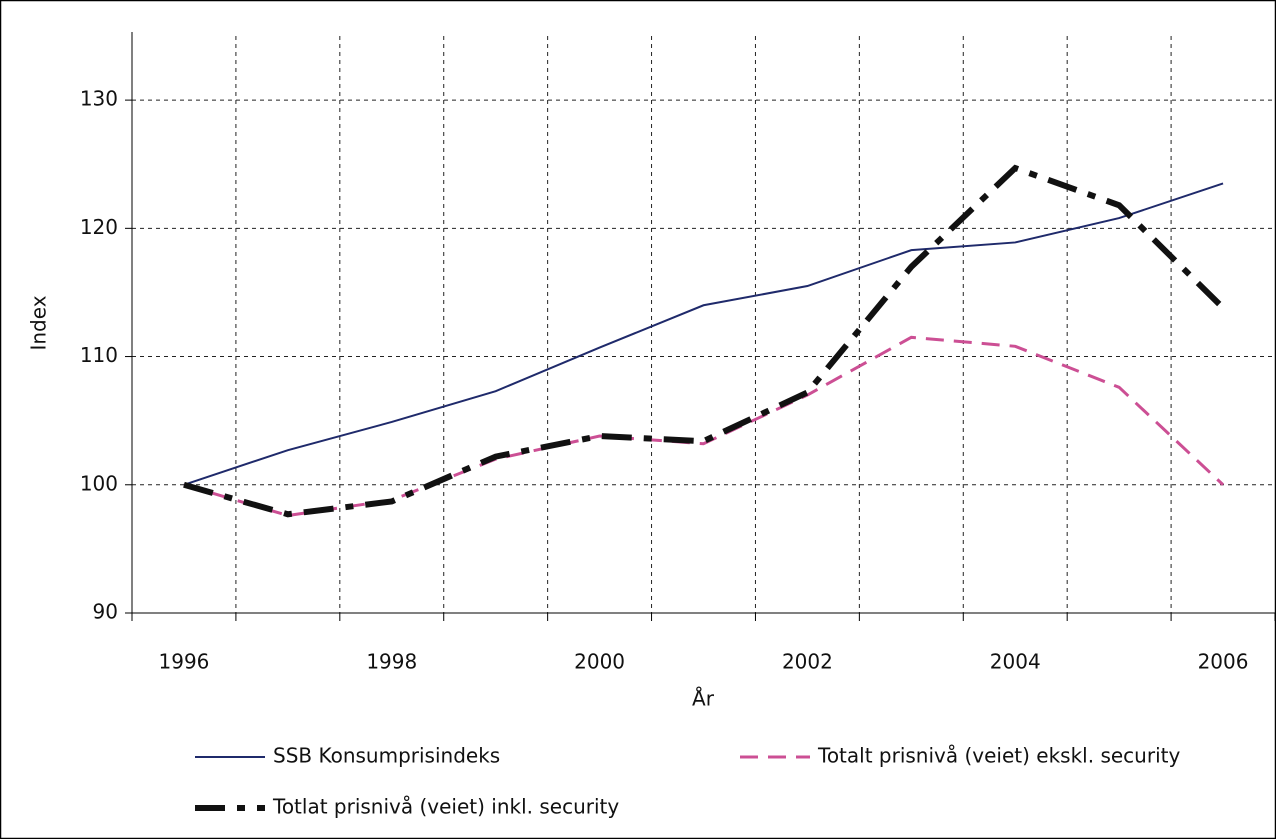  What do you see at coordinates (99, 355) in the screenshot?
I see `y-tick-label: 110` at bounding box center [99, 355].